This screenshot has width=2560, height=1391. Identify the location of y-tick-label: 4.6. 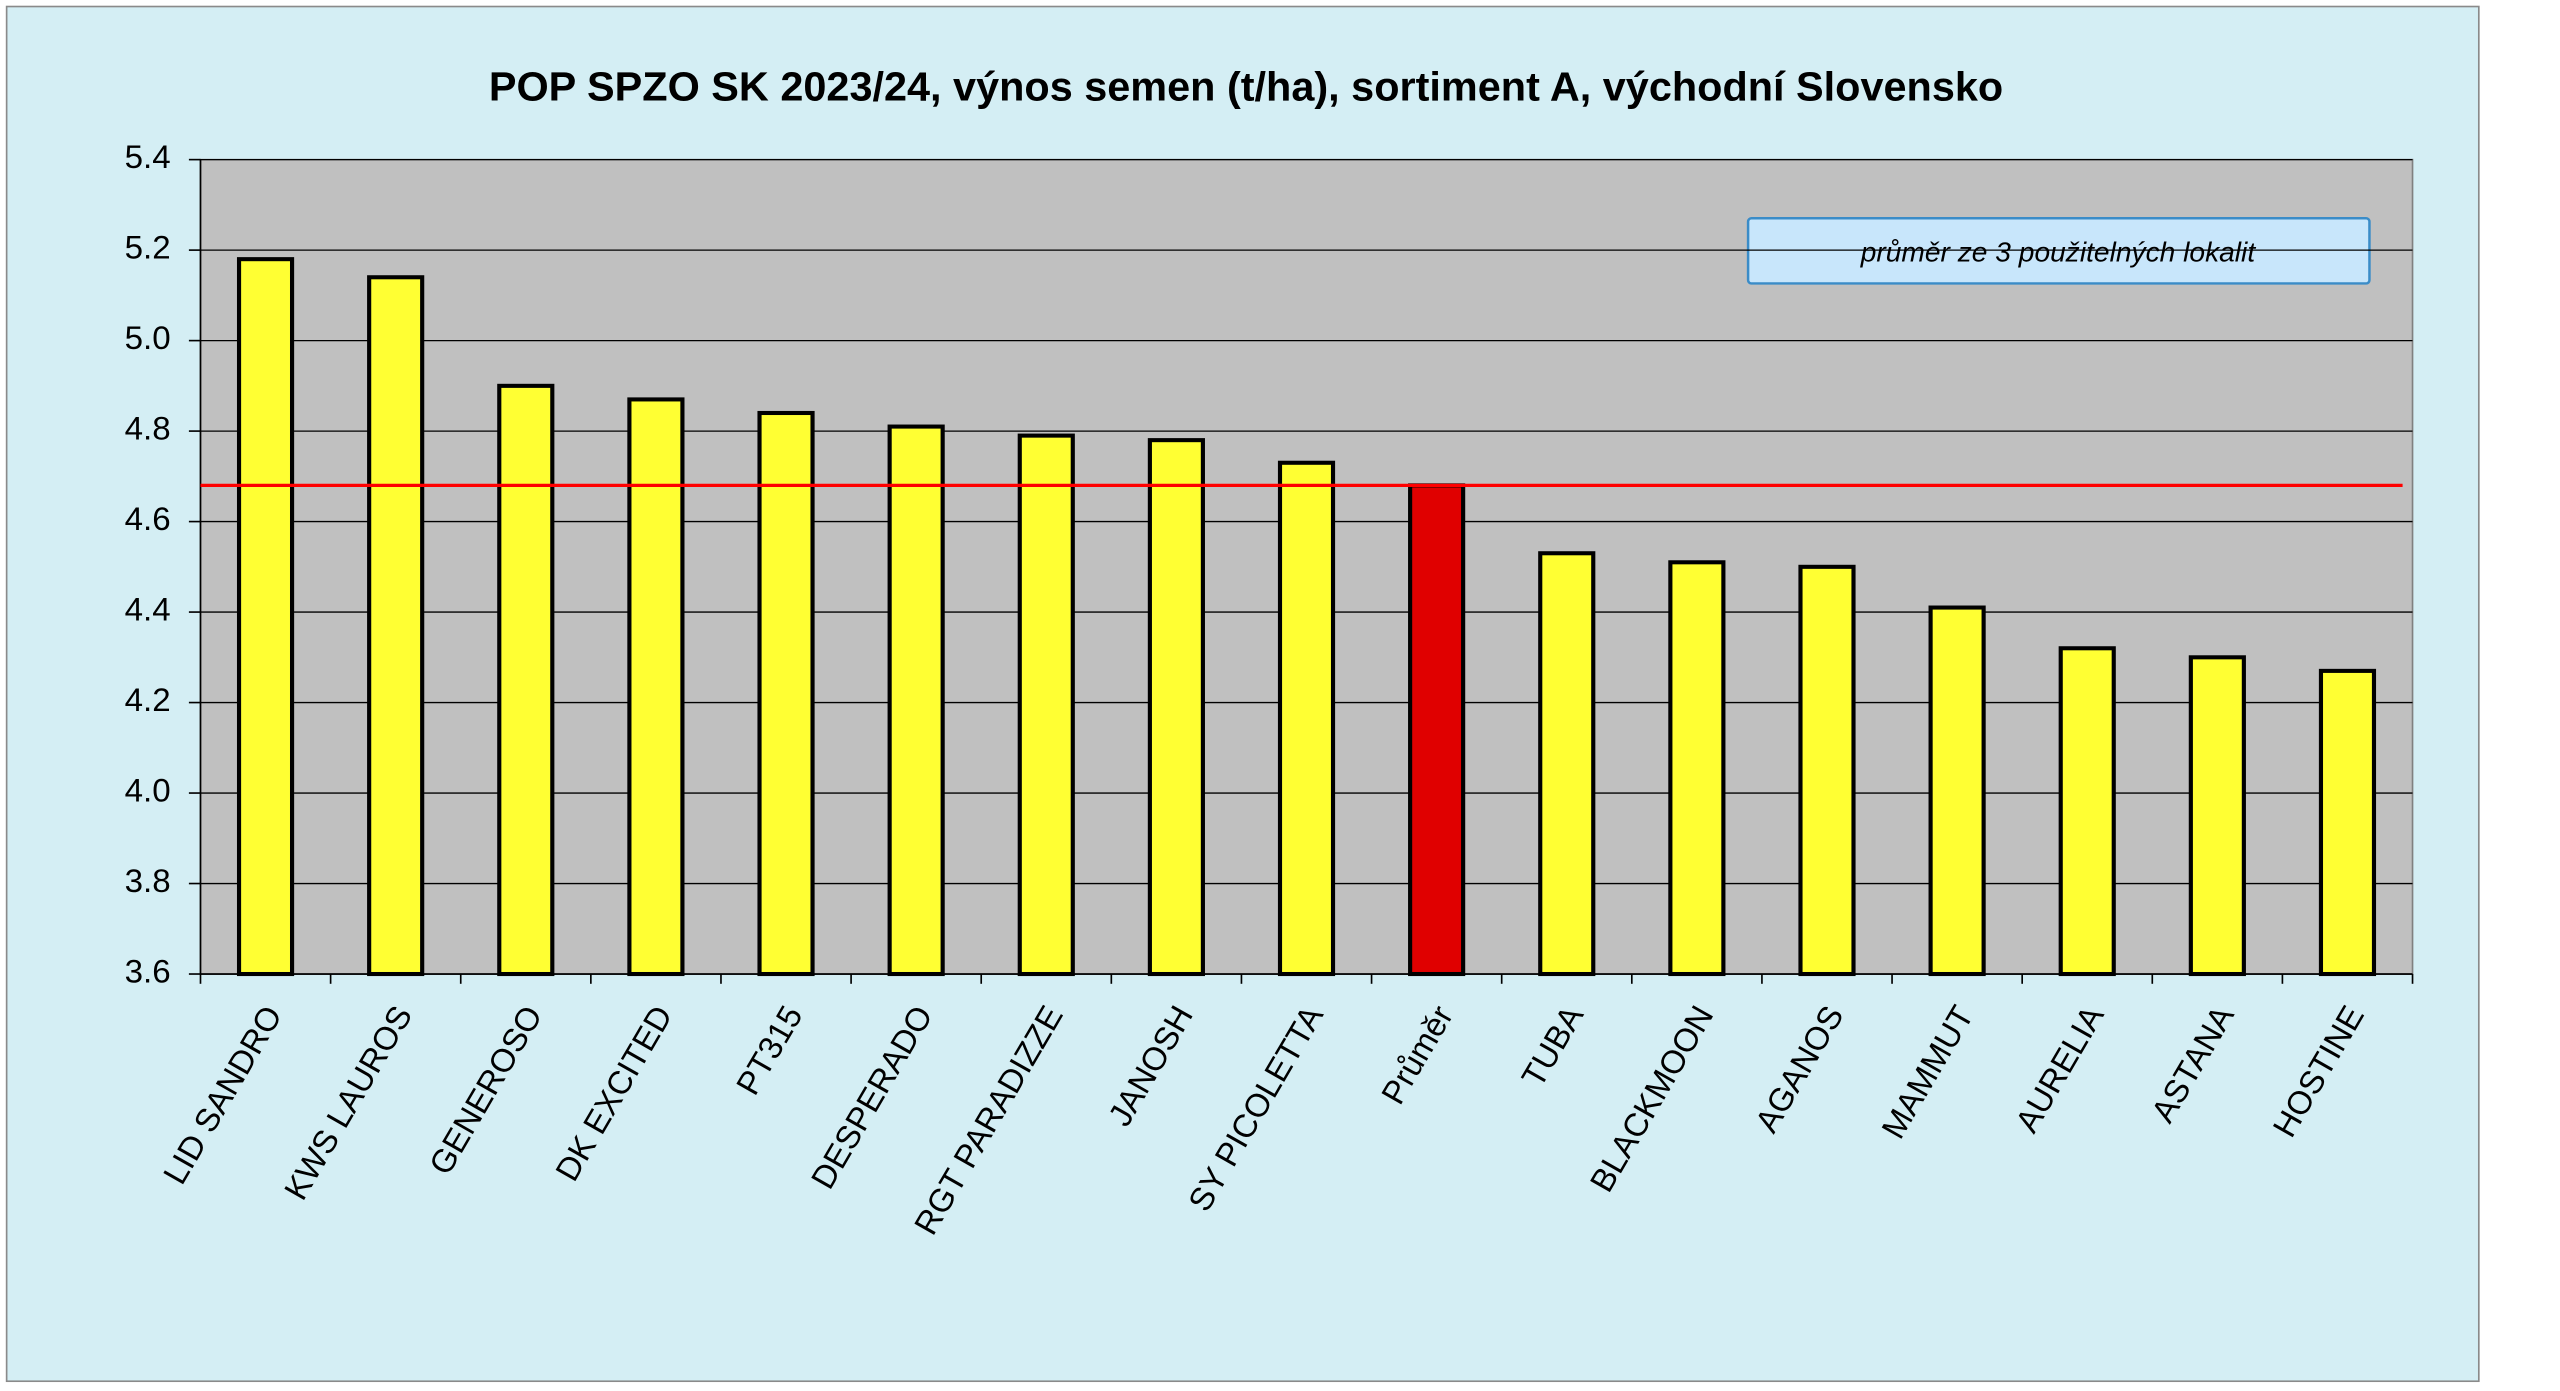
(148, 518).